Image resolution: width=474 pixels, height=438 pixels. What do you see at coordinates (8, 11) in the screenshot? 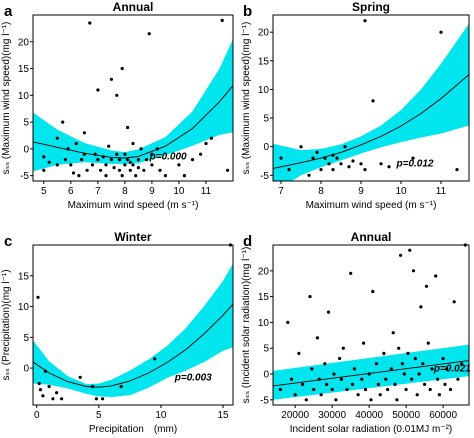
I see `panel-letter: a` at bounding box center [8, 11].